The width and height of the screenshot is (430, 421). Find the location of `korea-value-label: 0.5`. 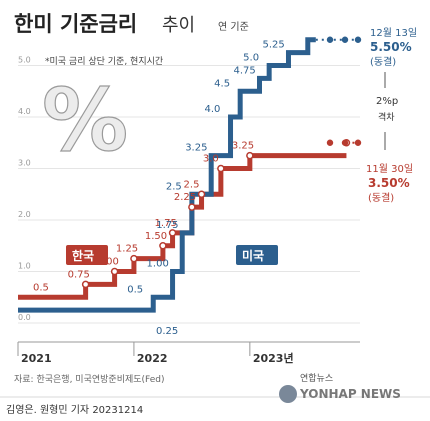

korea-value-label: 0.5 is located at coordinates (41, 287).